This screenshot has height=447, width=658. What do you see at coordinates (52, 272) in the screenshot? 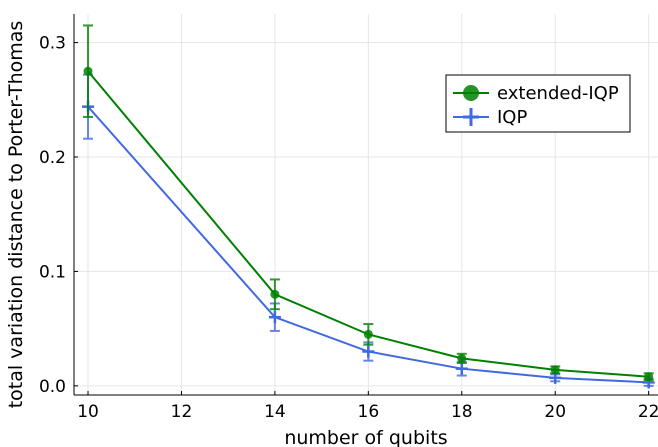
I see `y-tick-label: 0.1` at bounding box center [52, 272].